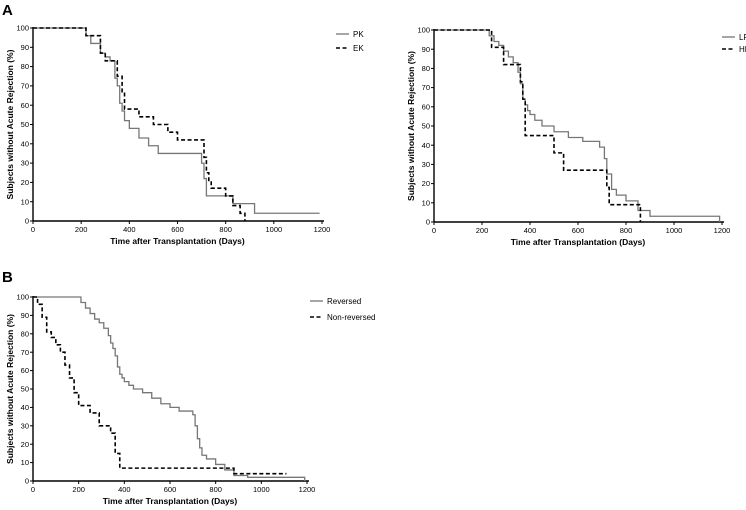 Image resolution: width=746 pixels, height=510 pixels. What do you see at coordinates (351, 317) in the screenshot?
I see `legend-label: Non-reversed` at bounding box center [351, 317].